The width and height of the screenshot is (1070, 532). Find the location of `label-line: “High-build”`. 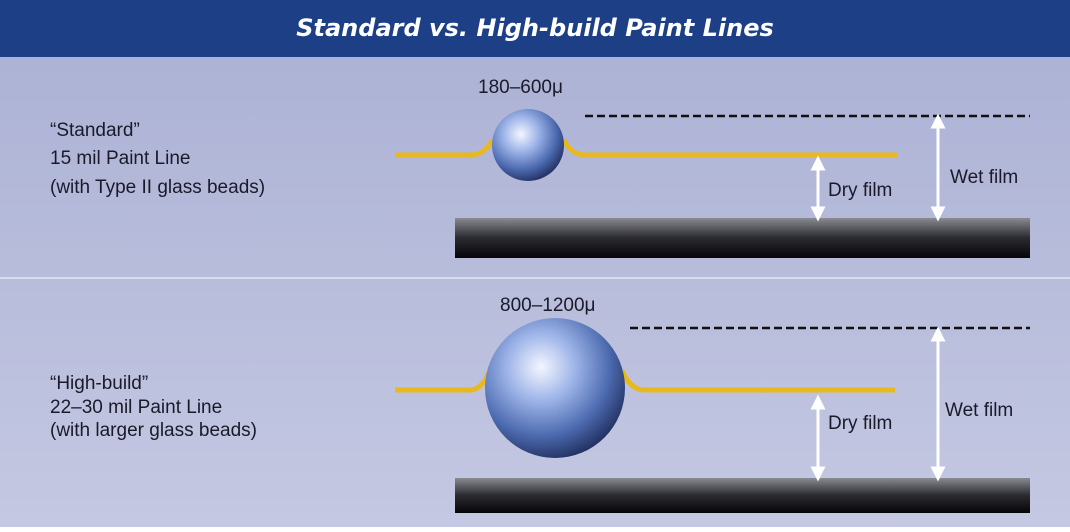

label-line: “High-build” is located at coordinates (99, 383).